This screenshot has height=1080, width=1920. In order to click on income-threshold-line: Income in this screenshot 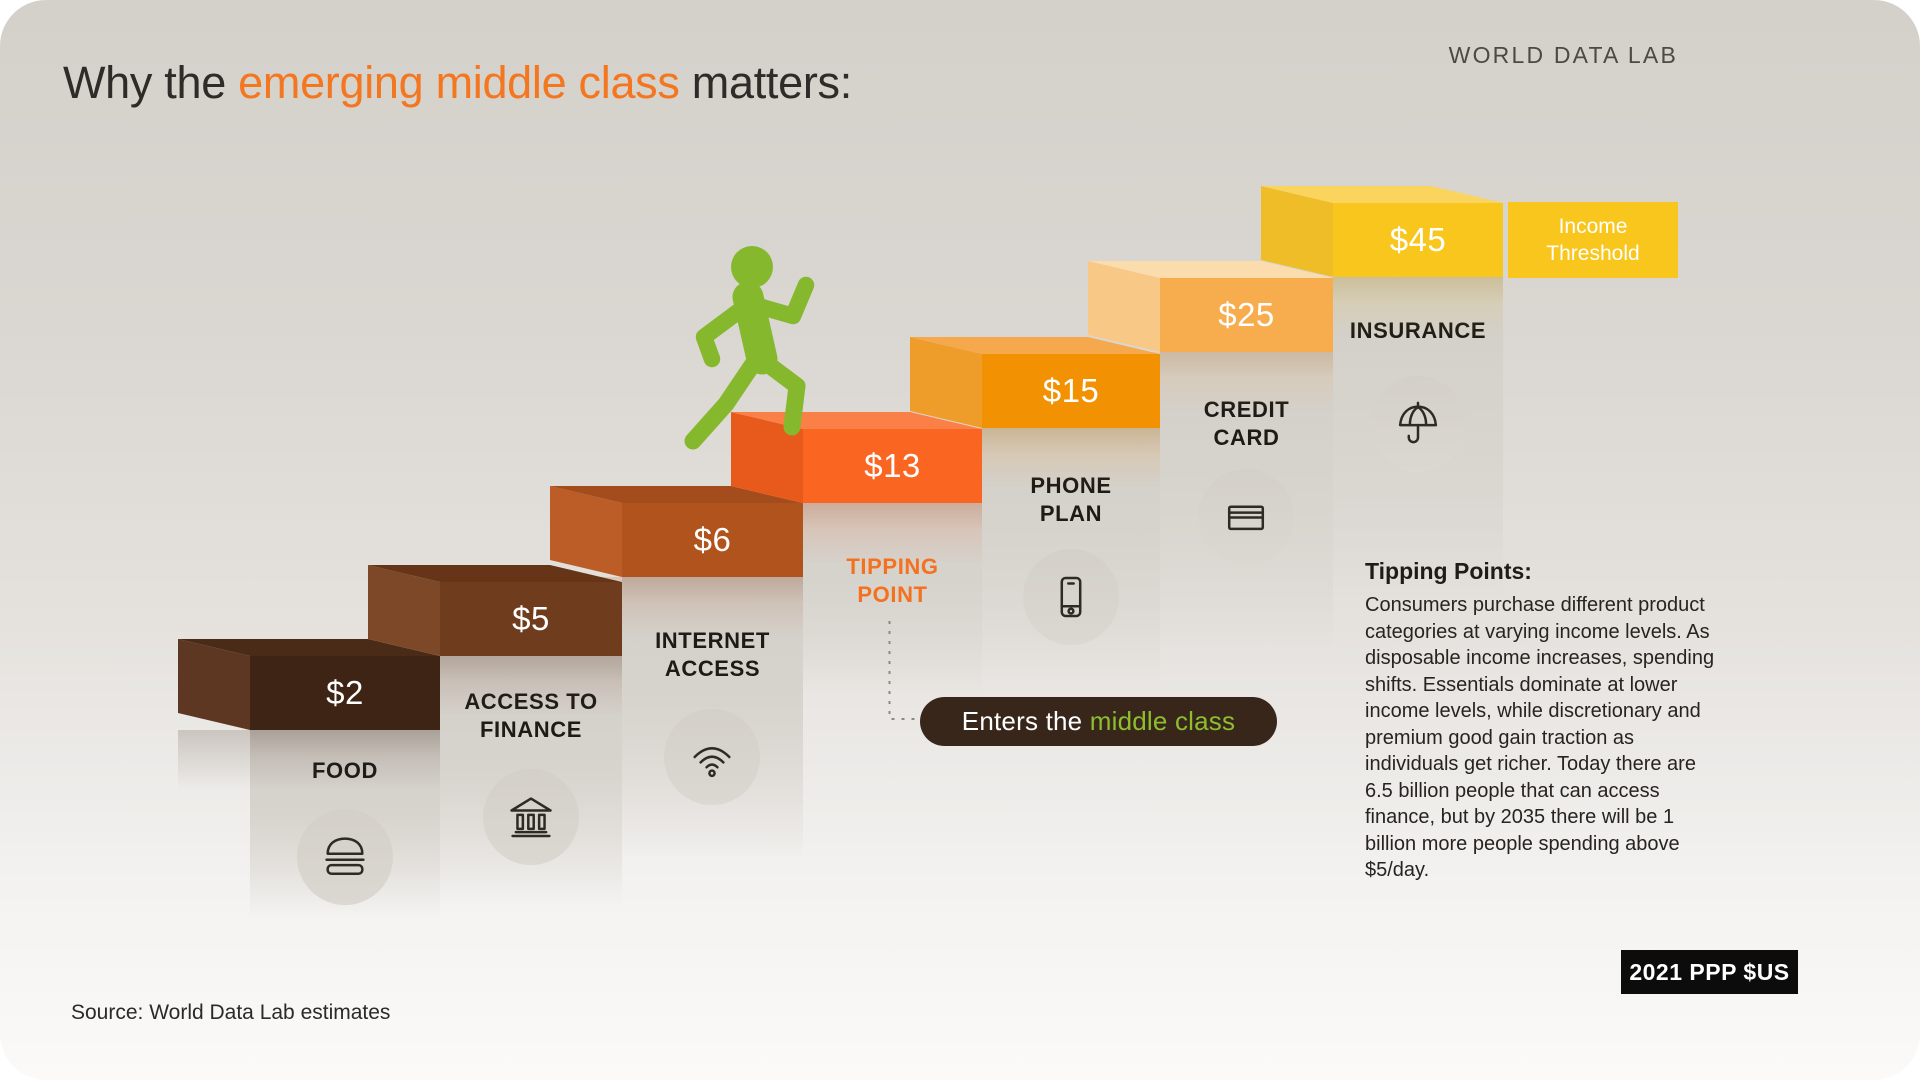, I will do `click(1593, 226)`.